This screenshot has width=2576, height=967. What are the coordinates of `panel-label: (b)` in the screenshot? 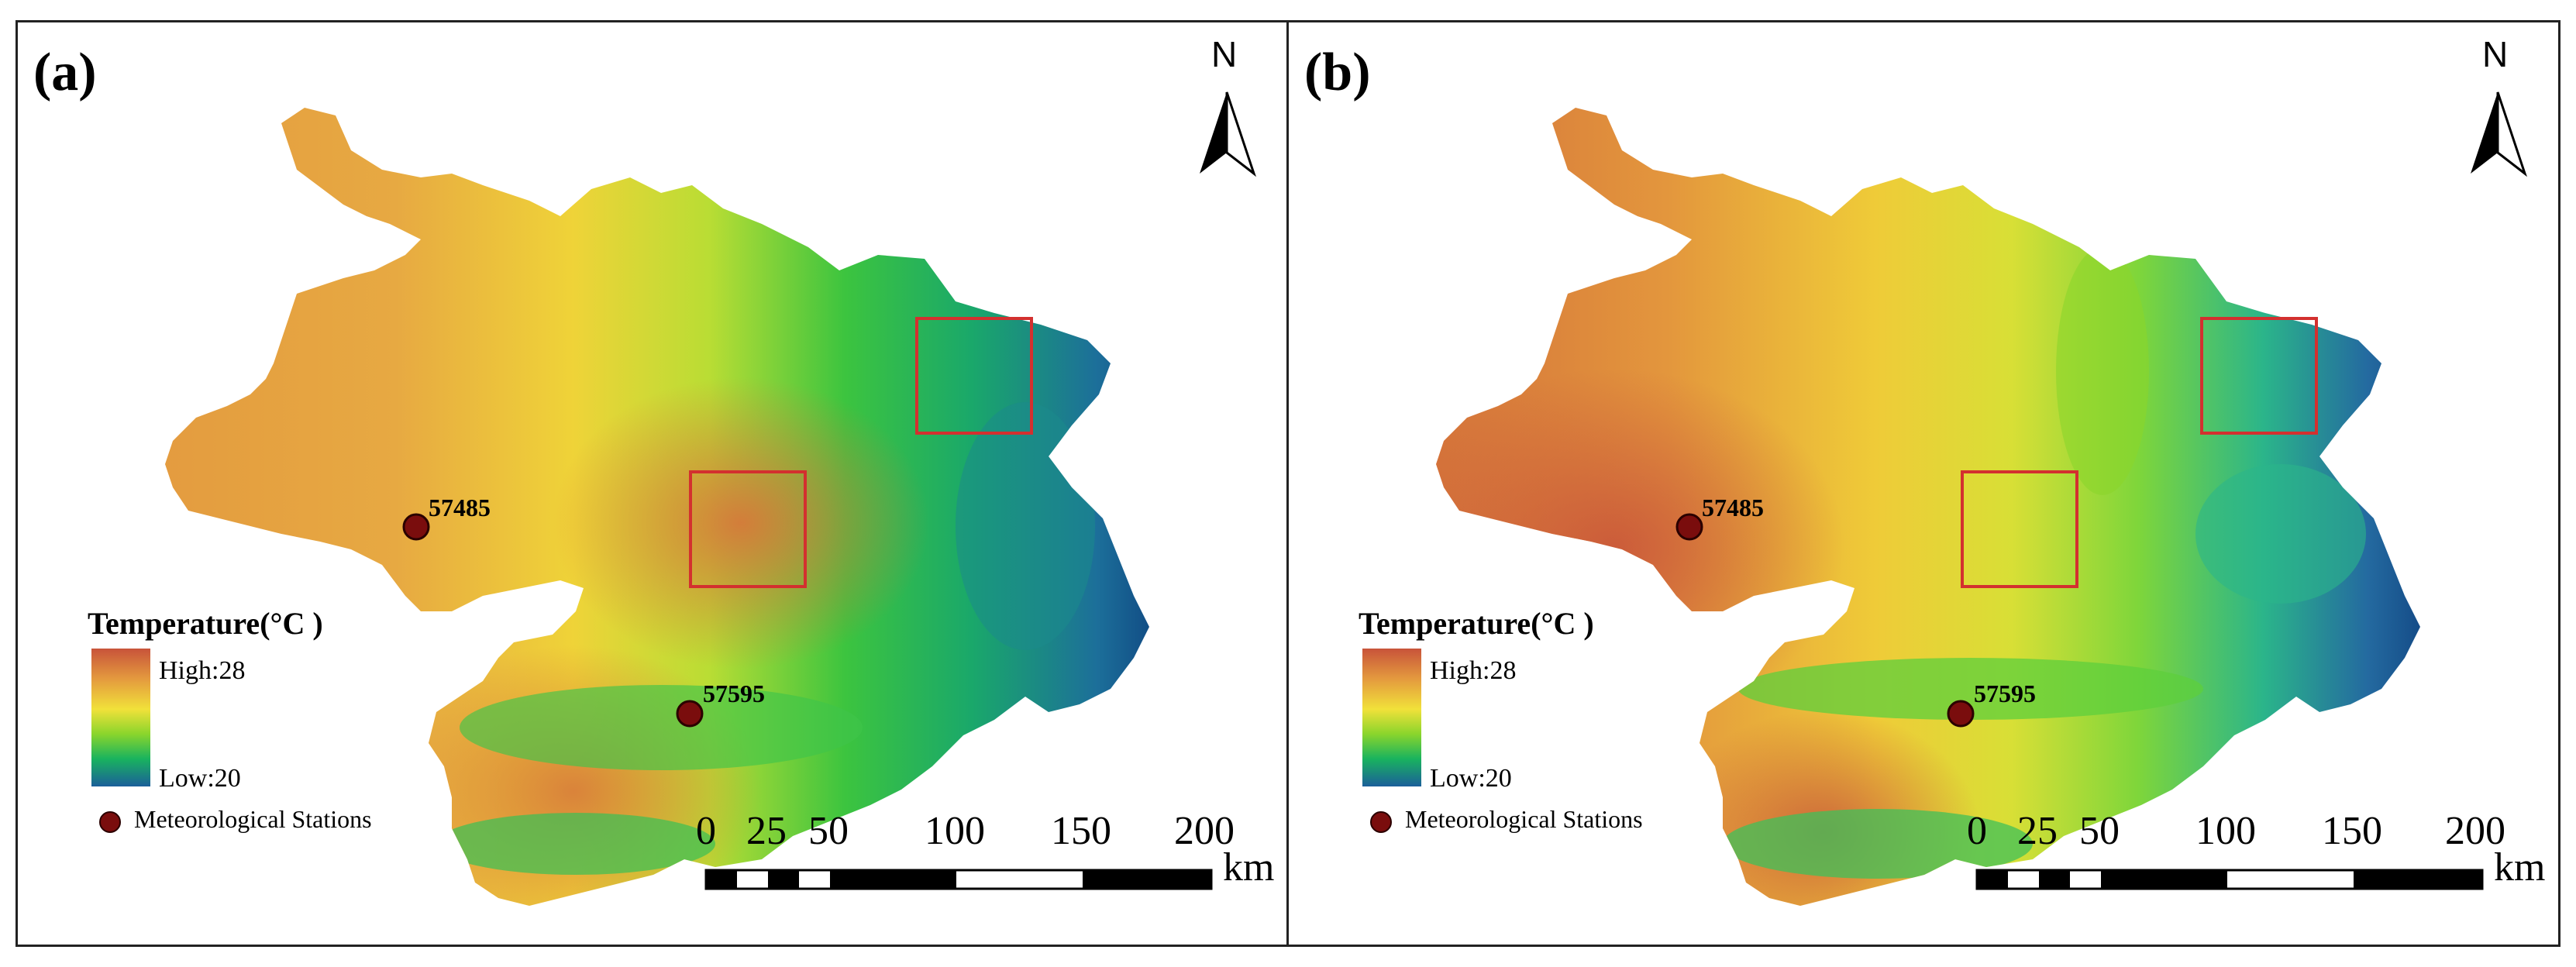 It's located at (1337, 72).